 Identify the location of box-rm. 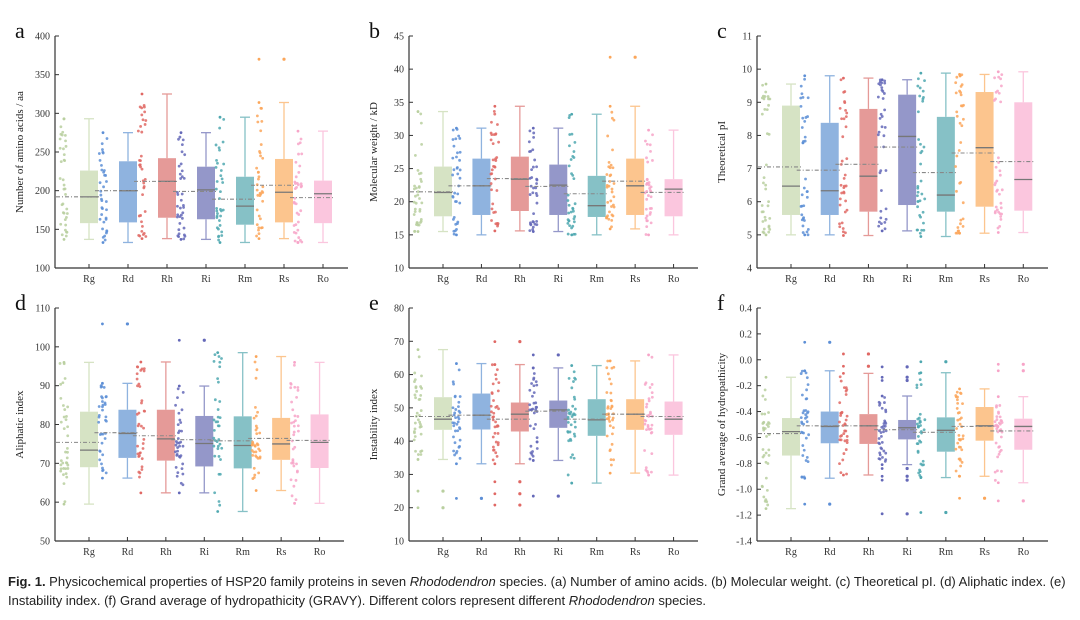
(945, 434).